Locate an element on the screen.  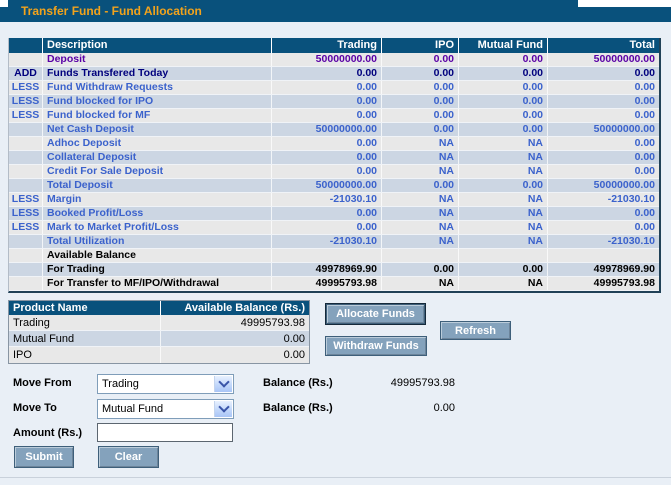
header-trading: Trading is located at coordinates (327, 45).